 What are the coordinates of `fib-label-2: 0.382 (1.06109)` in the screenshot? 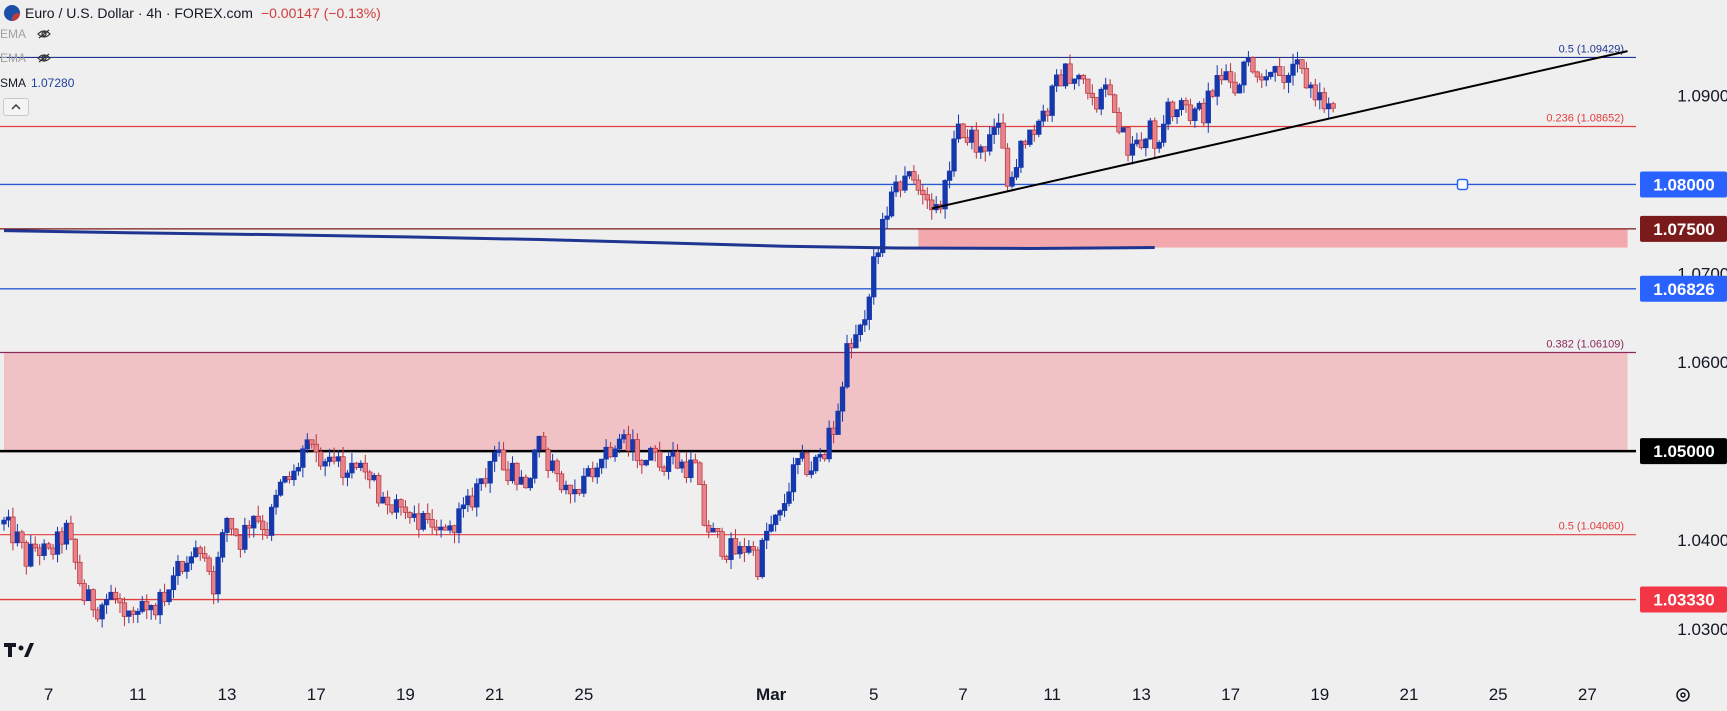 It's located at (1585, 345).